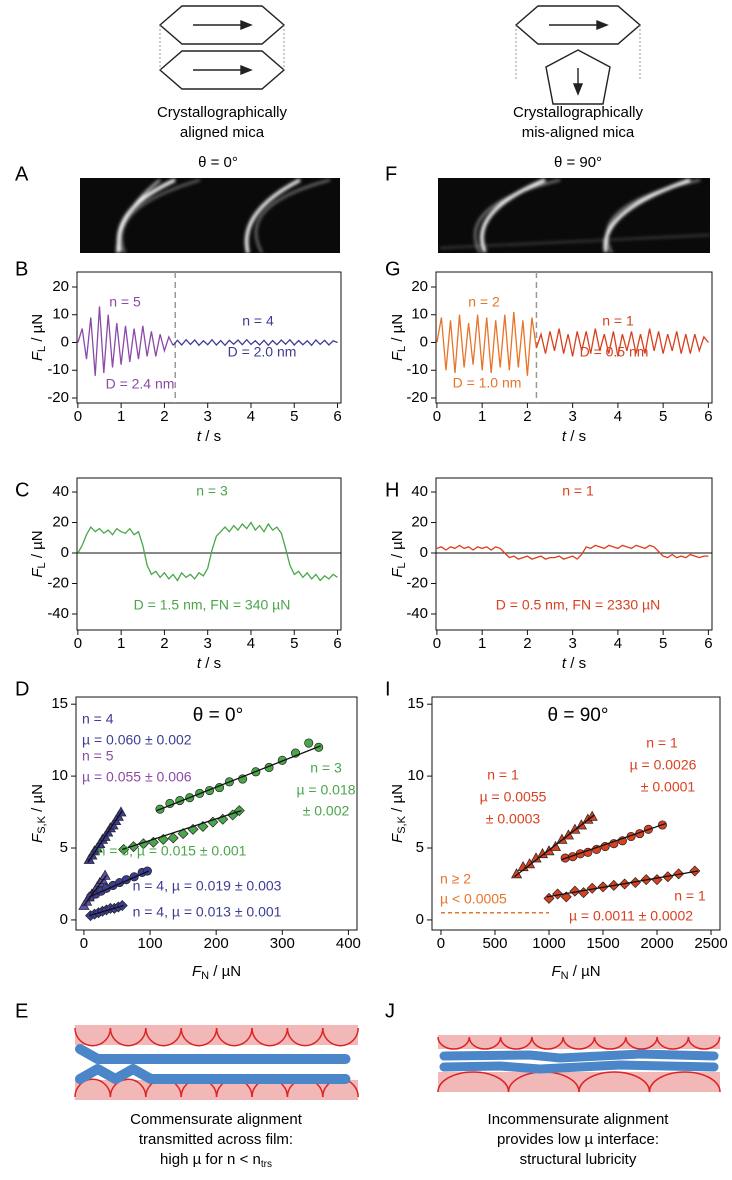 The image size is (732, 1180). What do you see at coordinates (473, 899) in the screenshot?
I see `annotation: µ < 0.0005` at bounding box center [473, 899].